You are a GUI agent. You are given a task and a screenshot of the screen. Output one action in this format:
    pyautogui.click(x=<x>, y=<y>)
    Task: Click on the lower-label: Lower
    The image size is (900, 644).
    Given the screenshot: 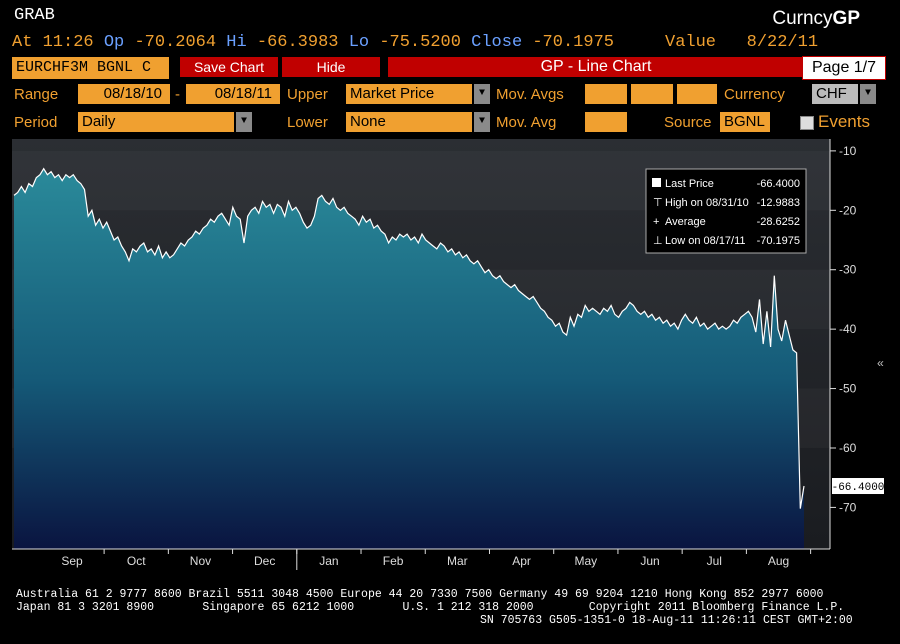 What is the action you would take?
    pyautogui.click(x=307, y=122)
    